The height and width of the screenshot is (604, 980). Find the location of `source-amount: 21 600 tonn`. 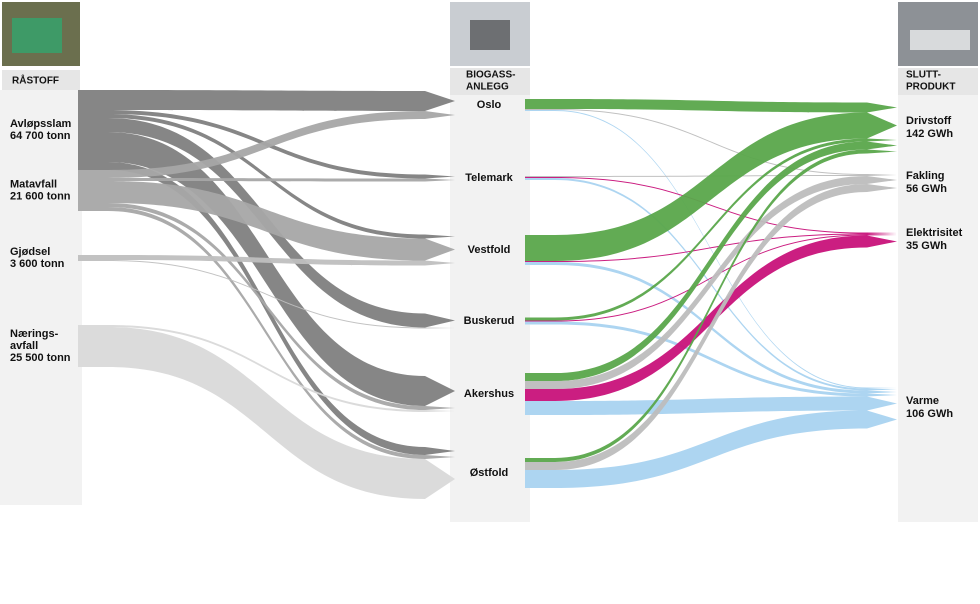

source-amount: 21 600 tonn is located at coordinates (40, 196).